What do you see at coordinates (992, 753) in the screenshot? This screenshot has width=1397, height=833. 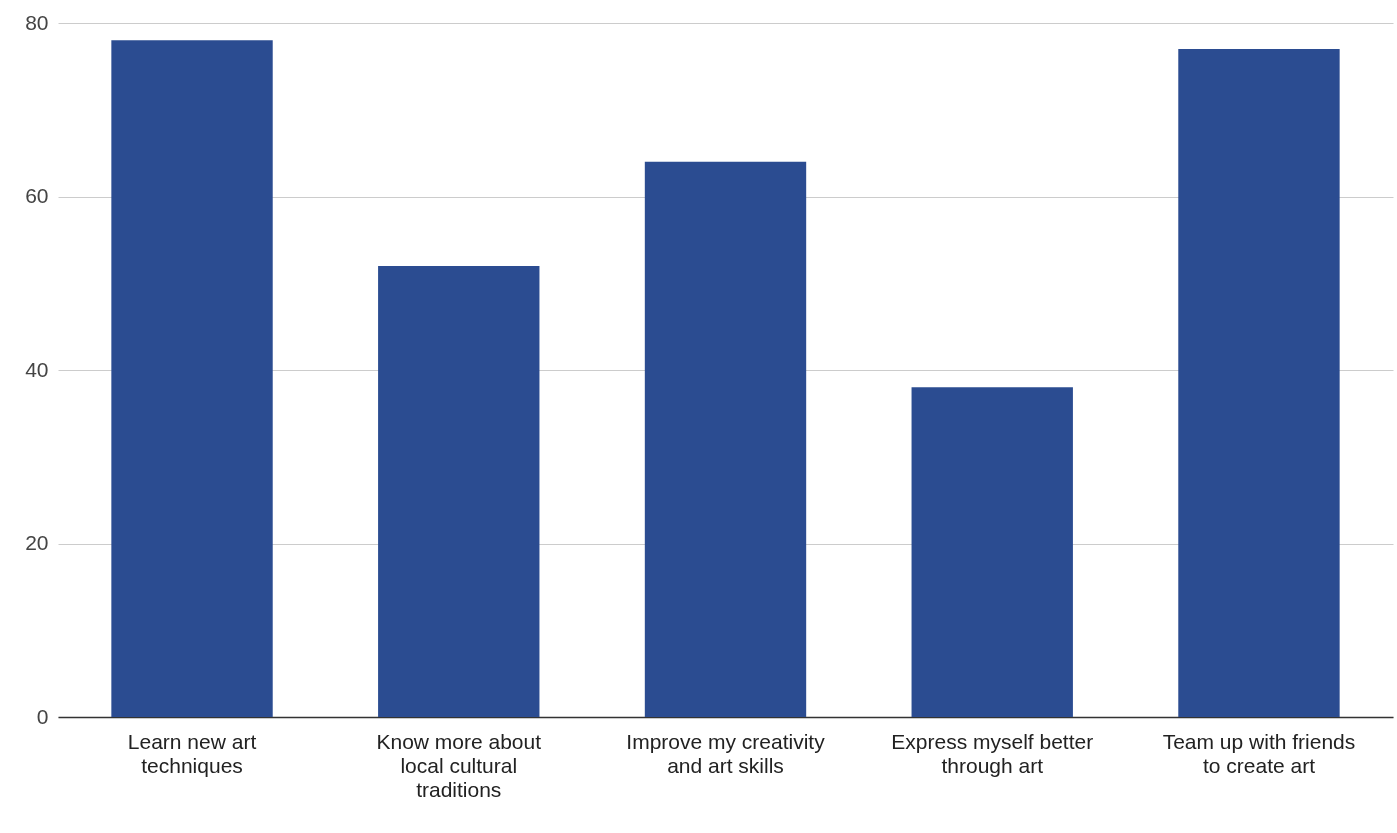 I see `x-tick-label: Express myself better through art` at bounding box center [992, 753].